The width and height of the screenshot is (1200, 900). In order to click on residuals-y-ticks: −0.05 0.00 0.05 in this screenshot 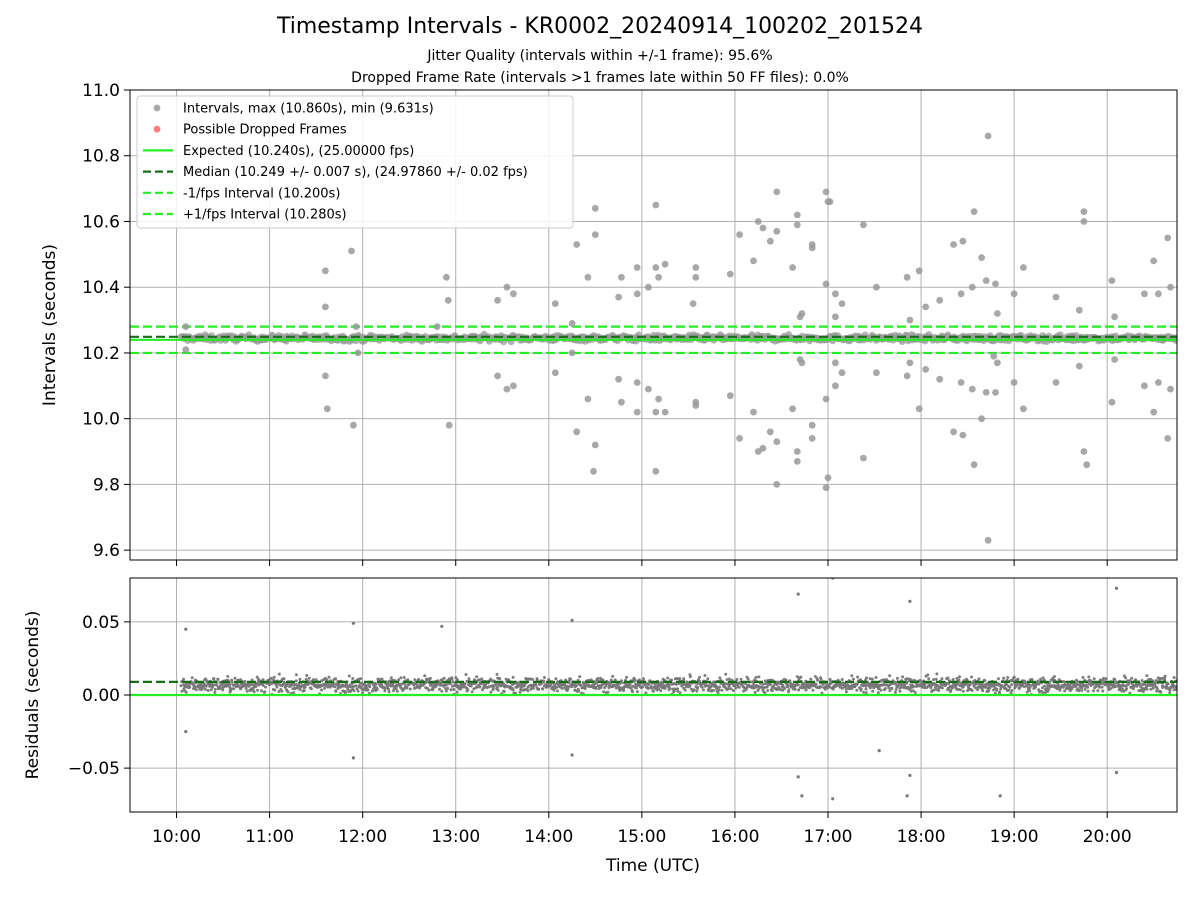, I will do `click(99, 696)`.